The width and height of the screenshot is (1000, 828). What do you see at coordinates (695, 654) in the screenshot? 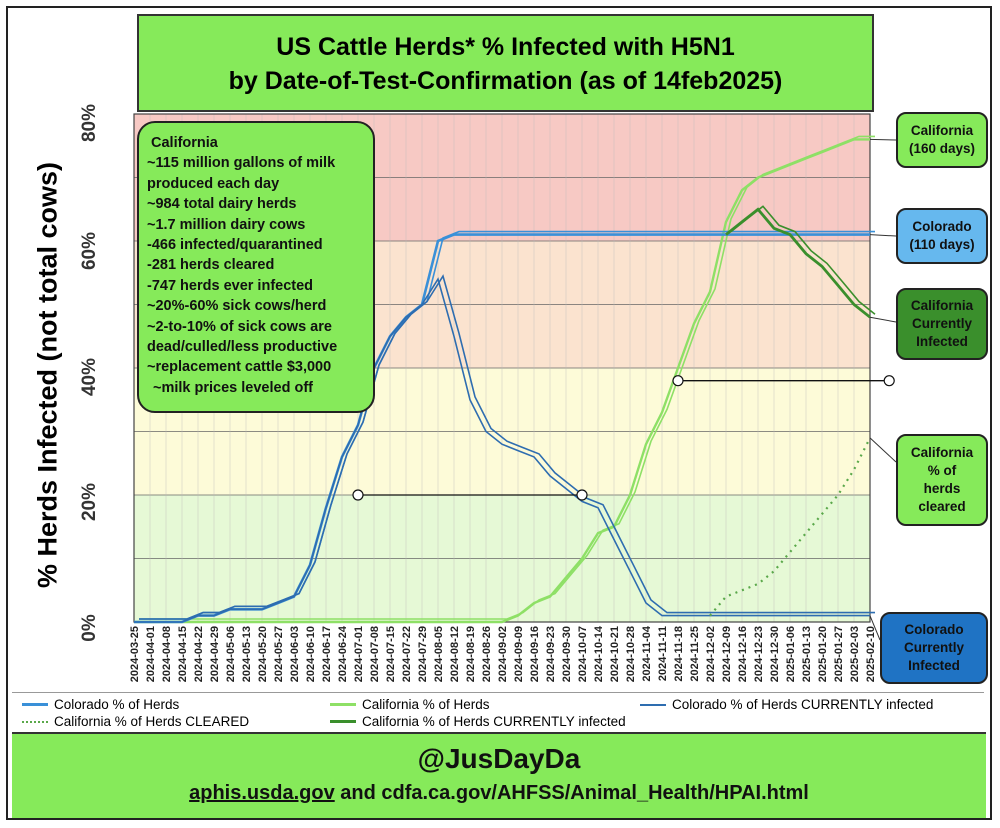
I see `x-tick-label: 2024-11-25` at bounding box center [695, 654].